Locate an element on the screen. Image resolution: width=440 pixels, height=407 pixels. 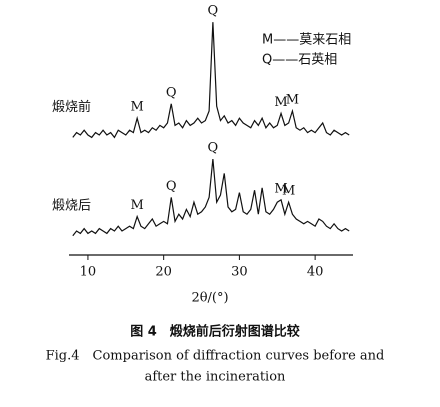
series-label: 煅烧前 is located at coordinates (71, 107).